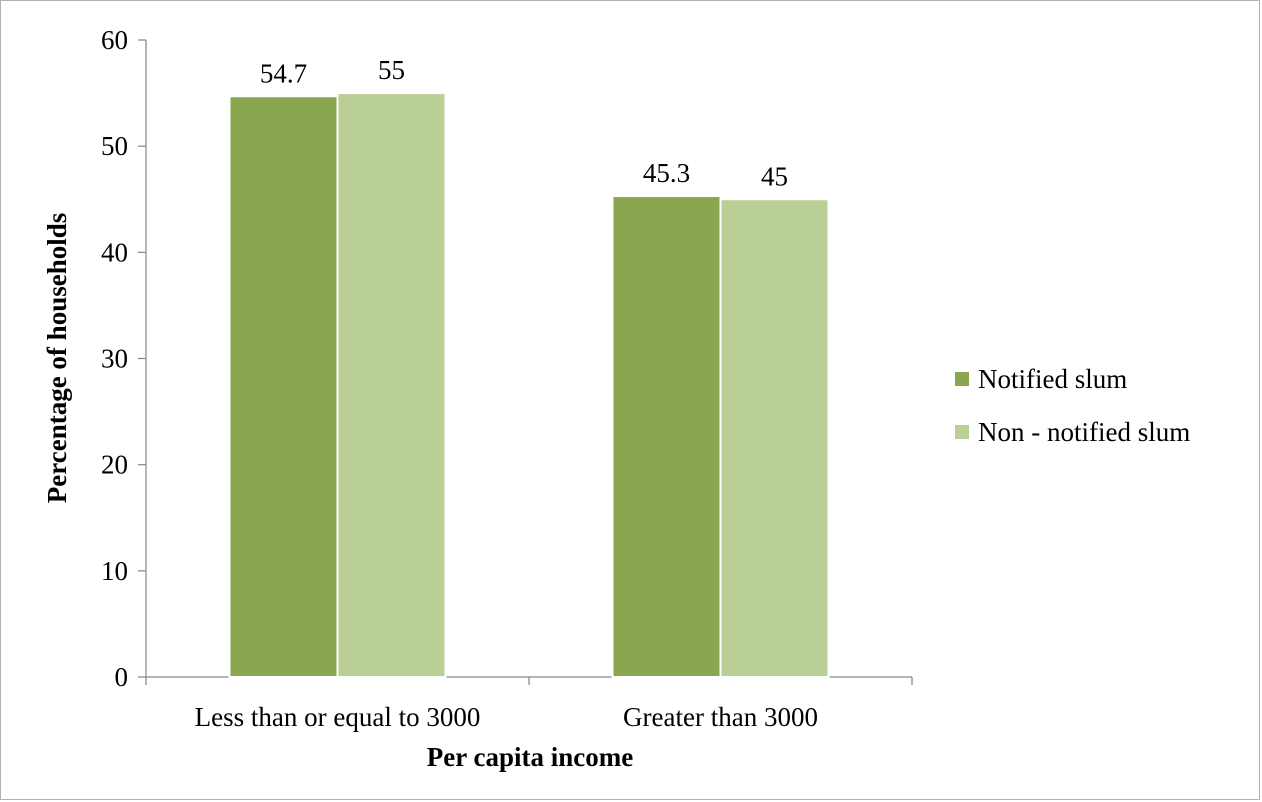 This screenshot has height=802, width=1262. Describe the element at coordinates (122, 677) in the screenshot. I see `y-tick-label: 0` at that location.